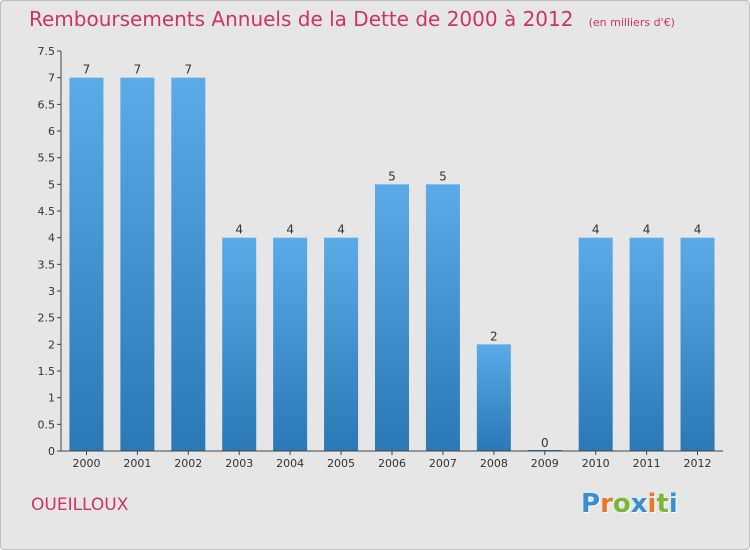  Describe the element at coordinates (188, 463) in the screenshot. I see `x-tick-label: 2002` at that location.